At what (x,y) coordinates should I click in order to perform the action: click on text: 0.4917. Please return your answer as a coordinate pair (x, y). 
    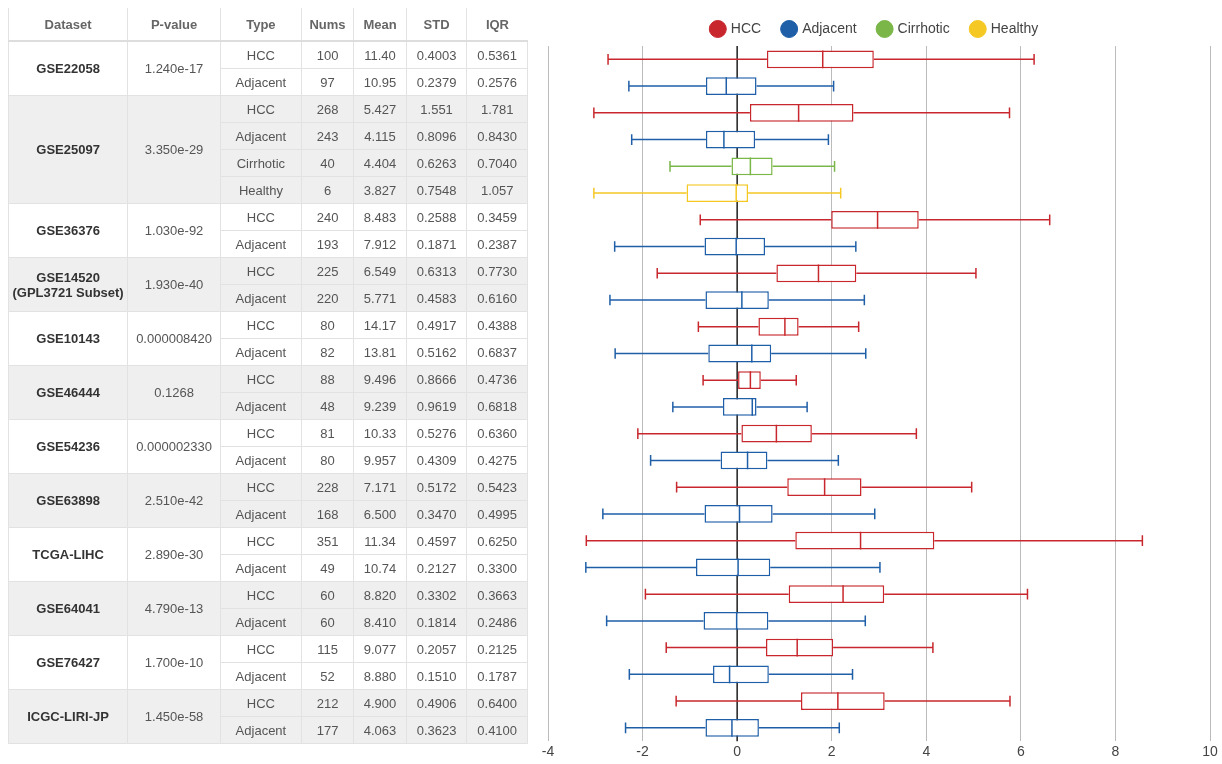
    Looking at the image, I should click on (436, 325).